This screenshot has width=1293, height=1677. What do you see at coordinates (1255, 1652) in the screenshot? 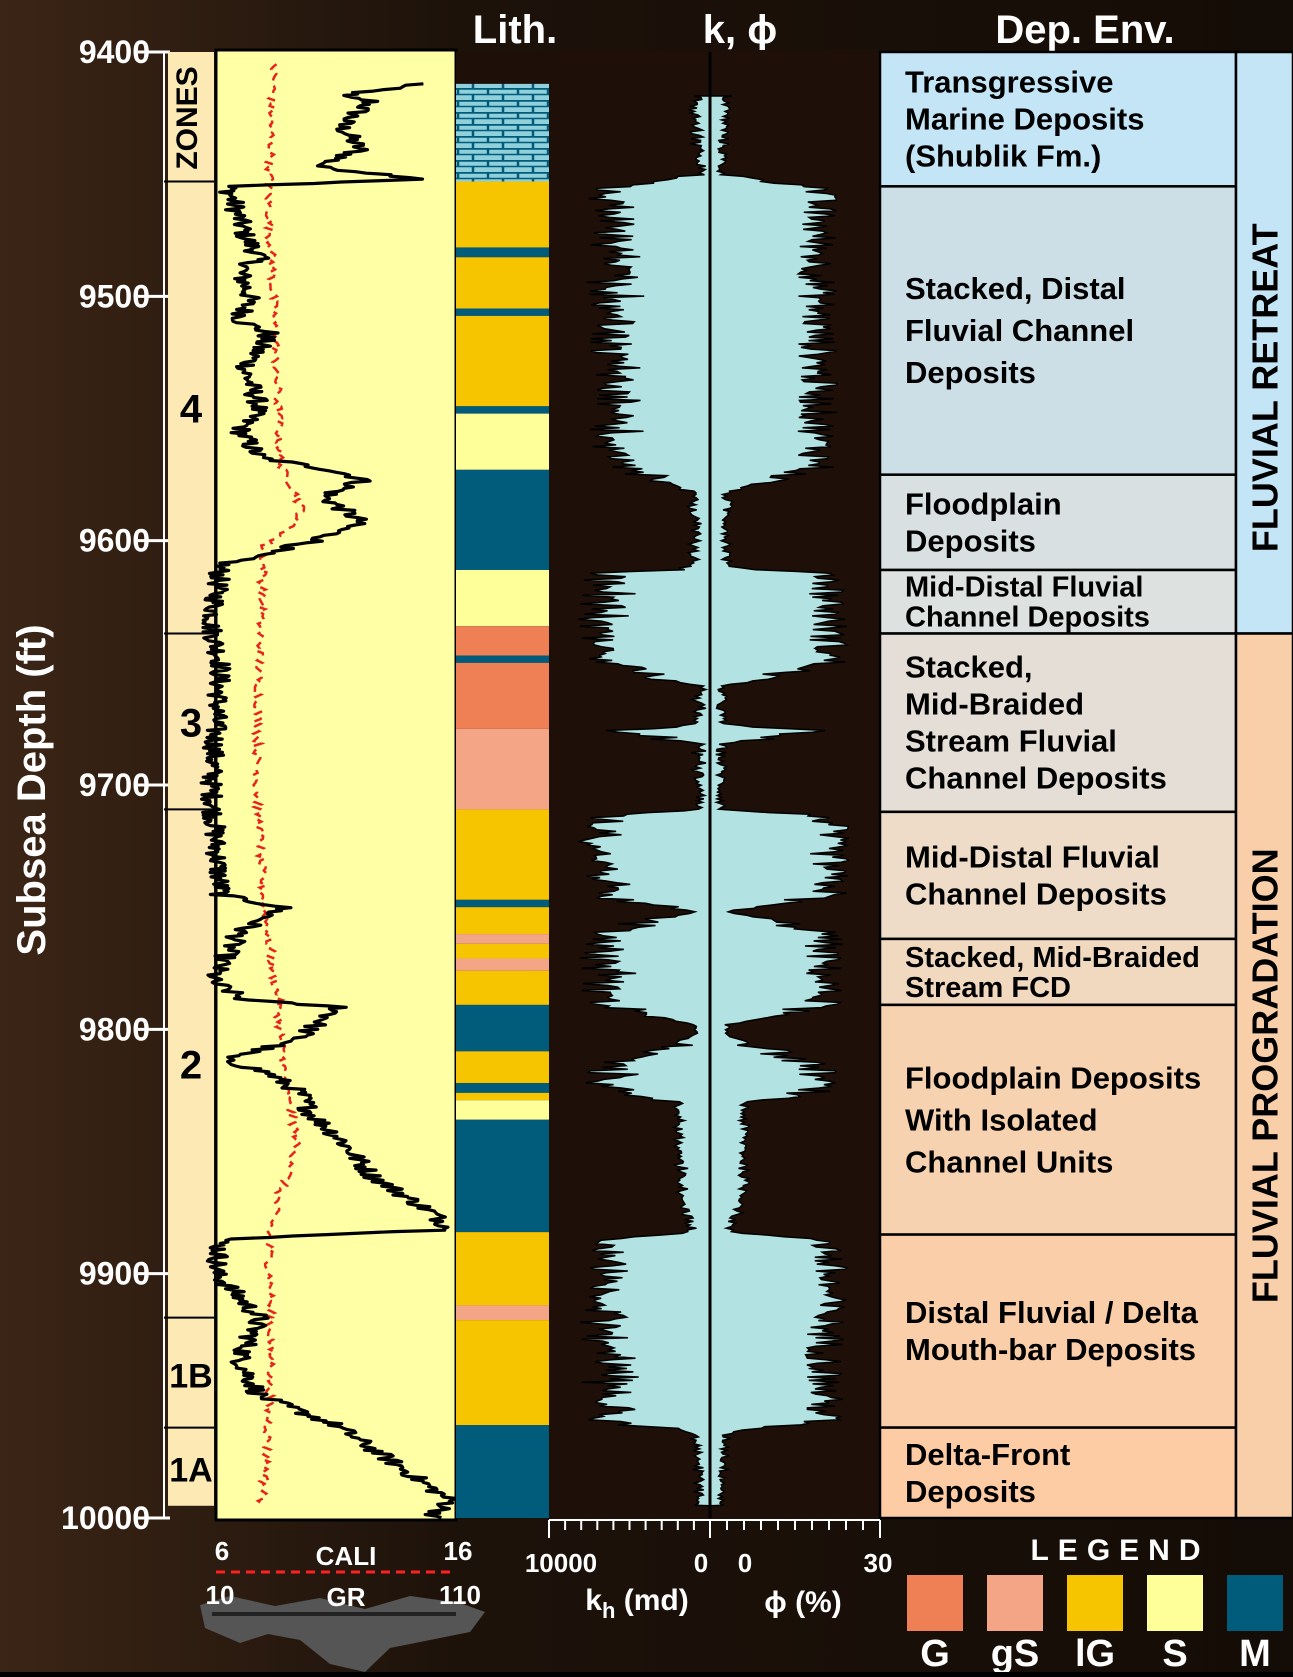
I see `legend-label-M: M` at bounding box center [1255, 1652].